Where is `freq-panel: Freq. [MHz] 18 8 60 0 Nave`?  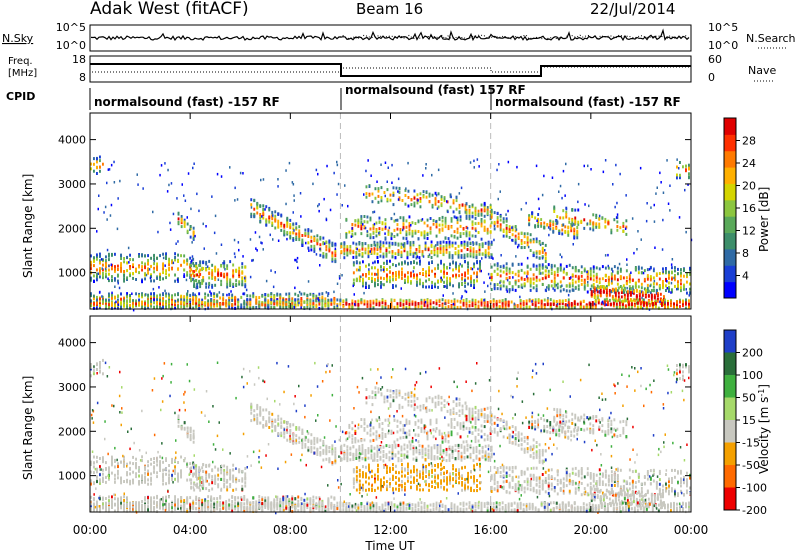 freq-panel: Freq. [MHz] 18 8 60 0 Nave is located at coordinates (392, 68).